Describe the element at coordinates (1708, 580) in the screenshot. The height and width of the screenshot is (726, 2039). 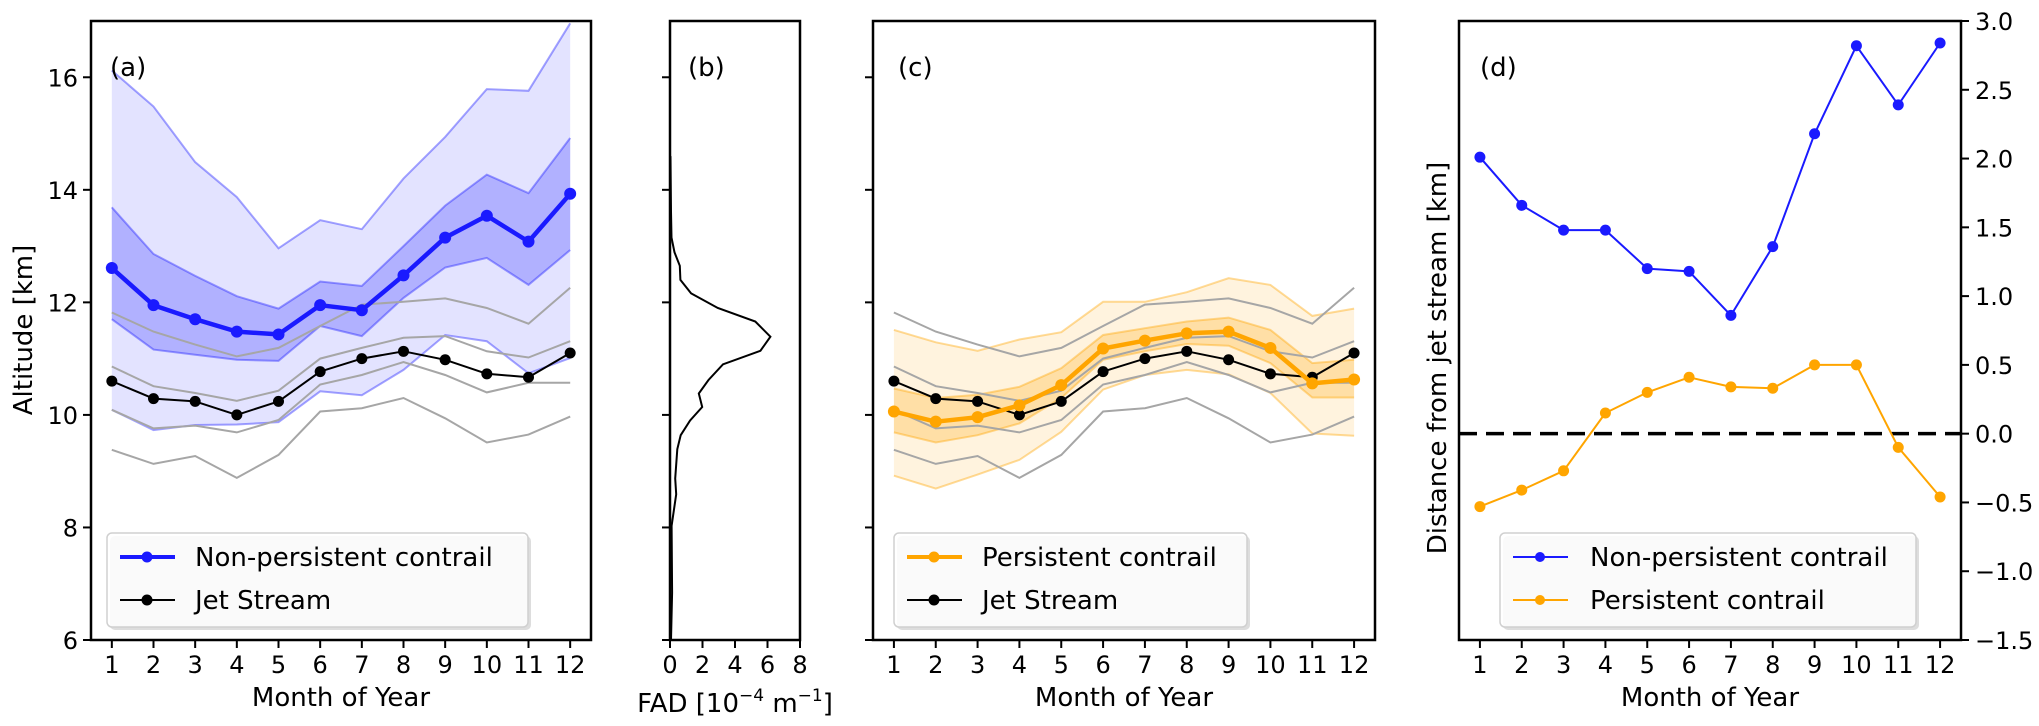
I see `legend-d-box` at that location.